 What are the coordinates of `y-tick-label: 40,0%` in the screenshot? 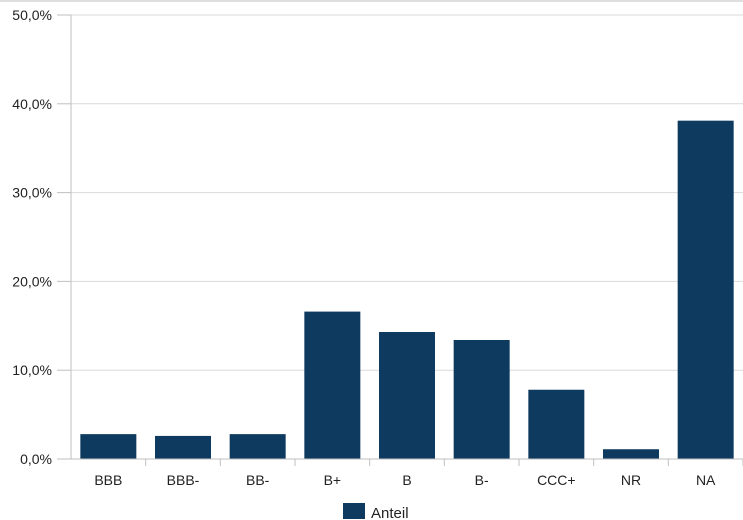 It's located at (32, 104).